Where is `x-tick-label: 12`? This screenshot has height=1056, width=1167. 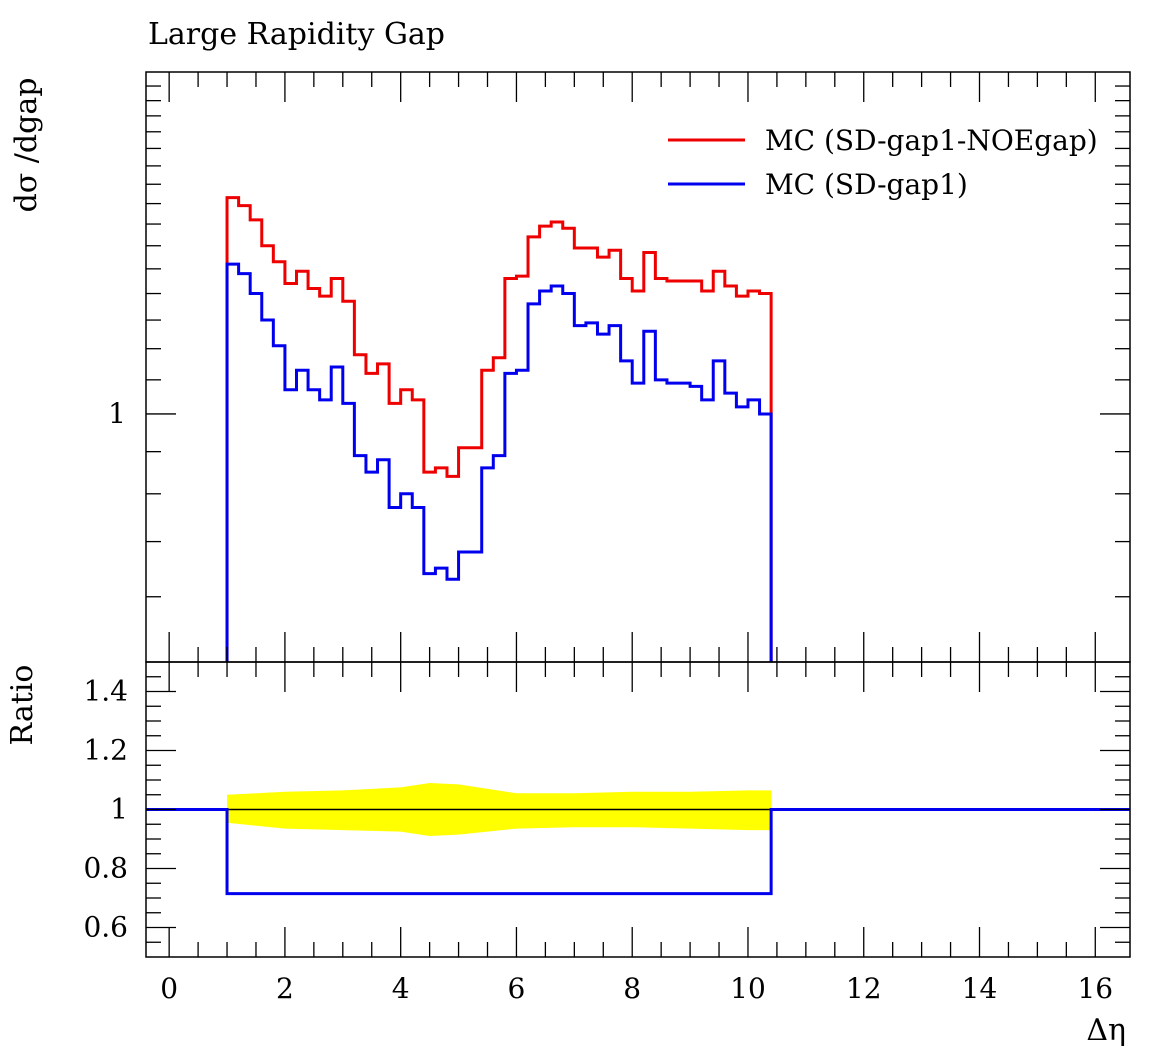 x-tick-label: 12 is located at coordinates (864, 988).